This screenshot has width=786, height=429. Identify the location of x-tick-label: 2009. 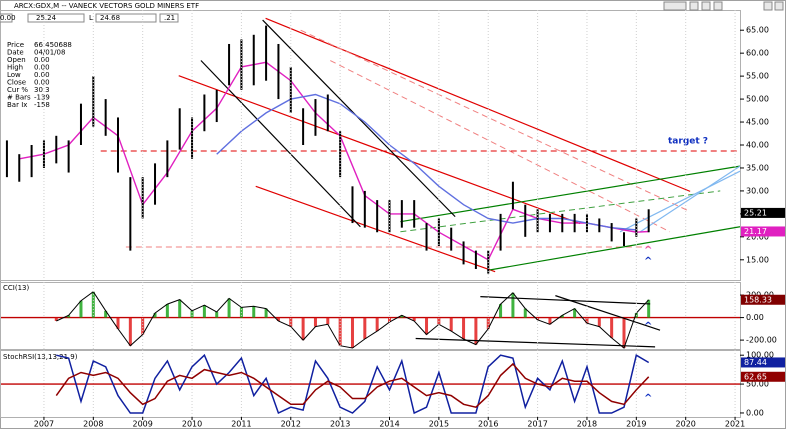
(142, 424).